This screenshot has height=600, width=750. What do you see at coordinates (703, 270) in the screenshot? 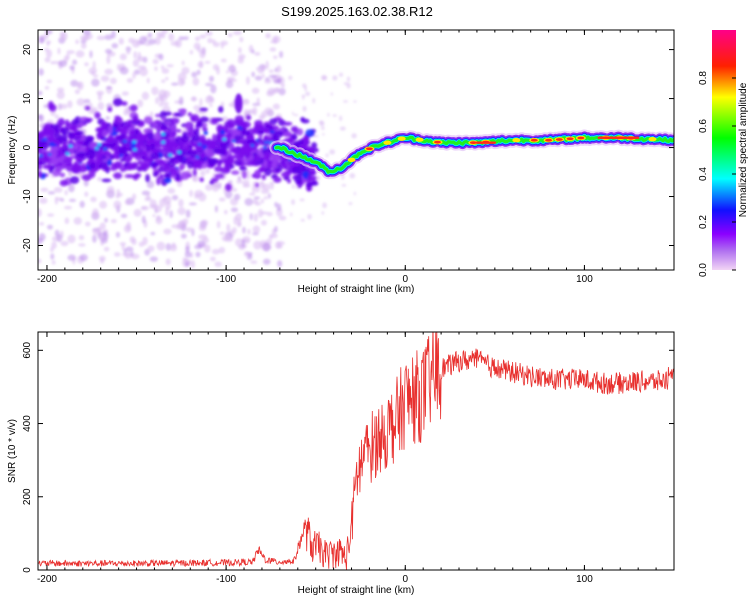
I see `colorbar-tick-label: 0.0` at bounding box center [703, 270].